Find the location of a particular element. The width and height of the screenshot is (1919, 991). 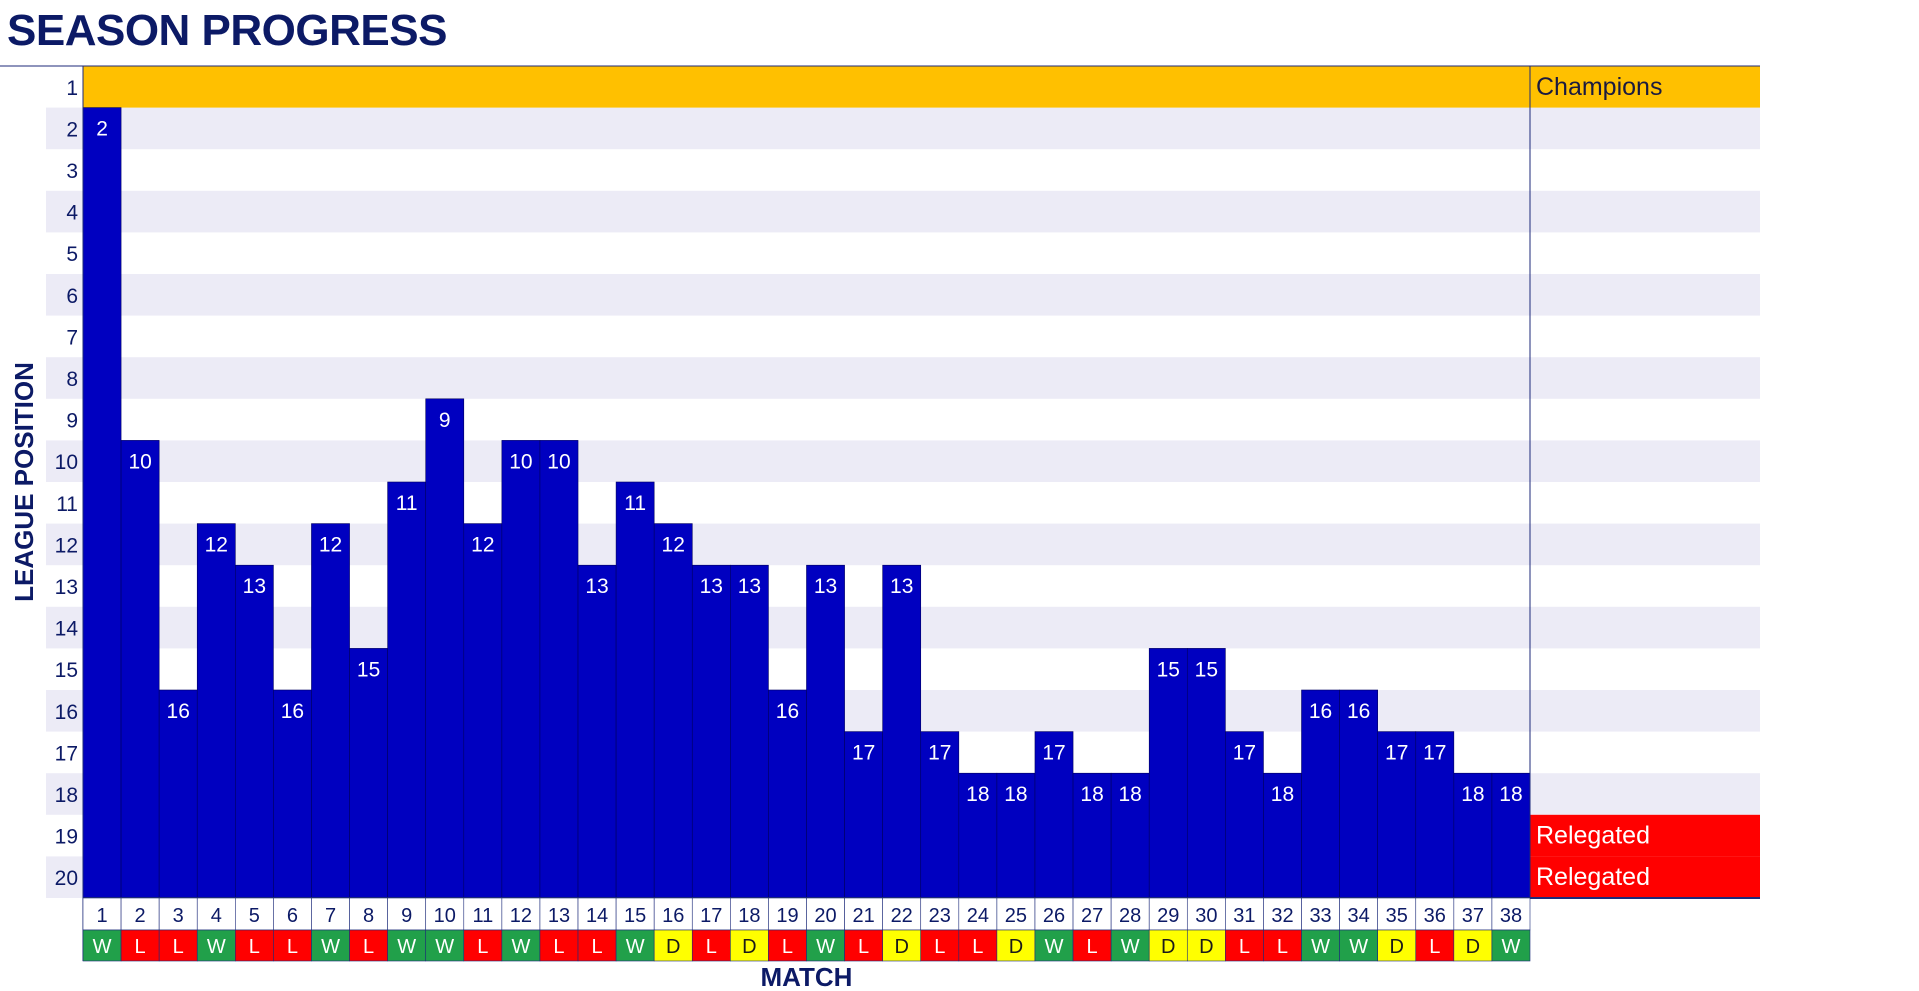

x-tick-label: 12 is located at coordinates (521, 916).